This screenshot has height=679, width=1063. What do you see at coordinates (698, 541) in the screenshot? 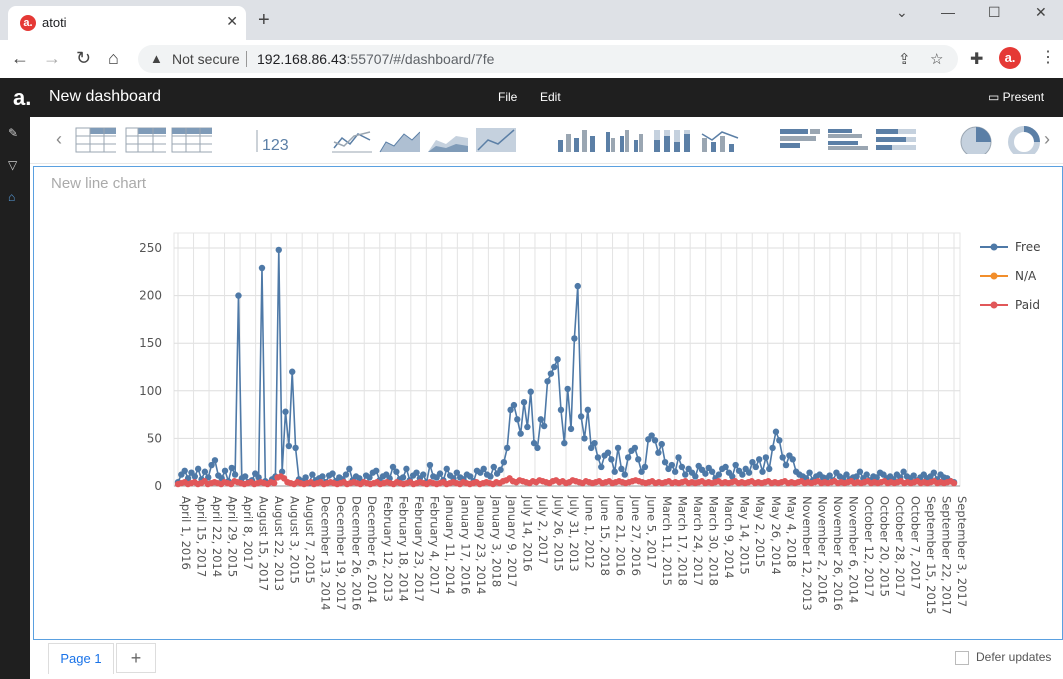
I see `x-tick-label: March 24, 2017` at bounding box center [698, 541].